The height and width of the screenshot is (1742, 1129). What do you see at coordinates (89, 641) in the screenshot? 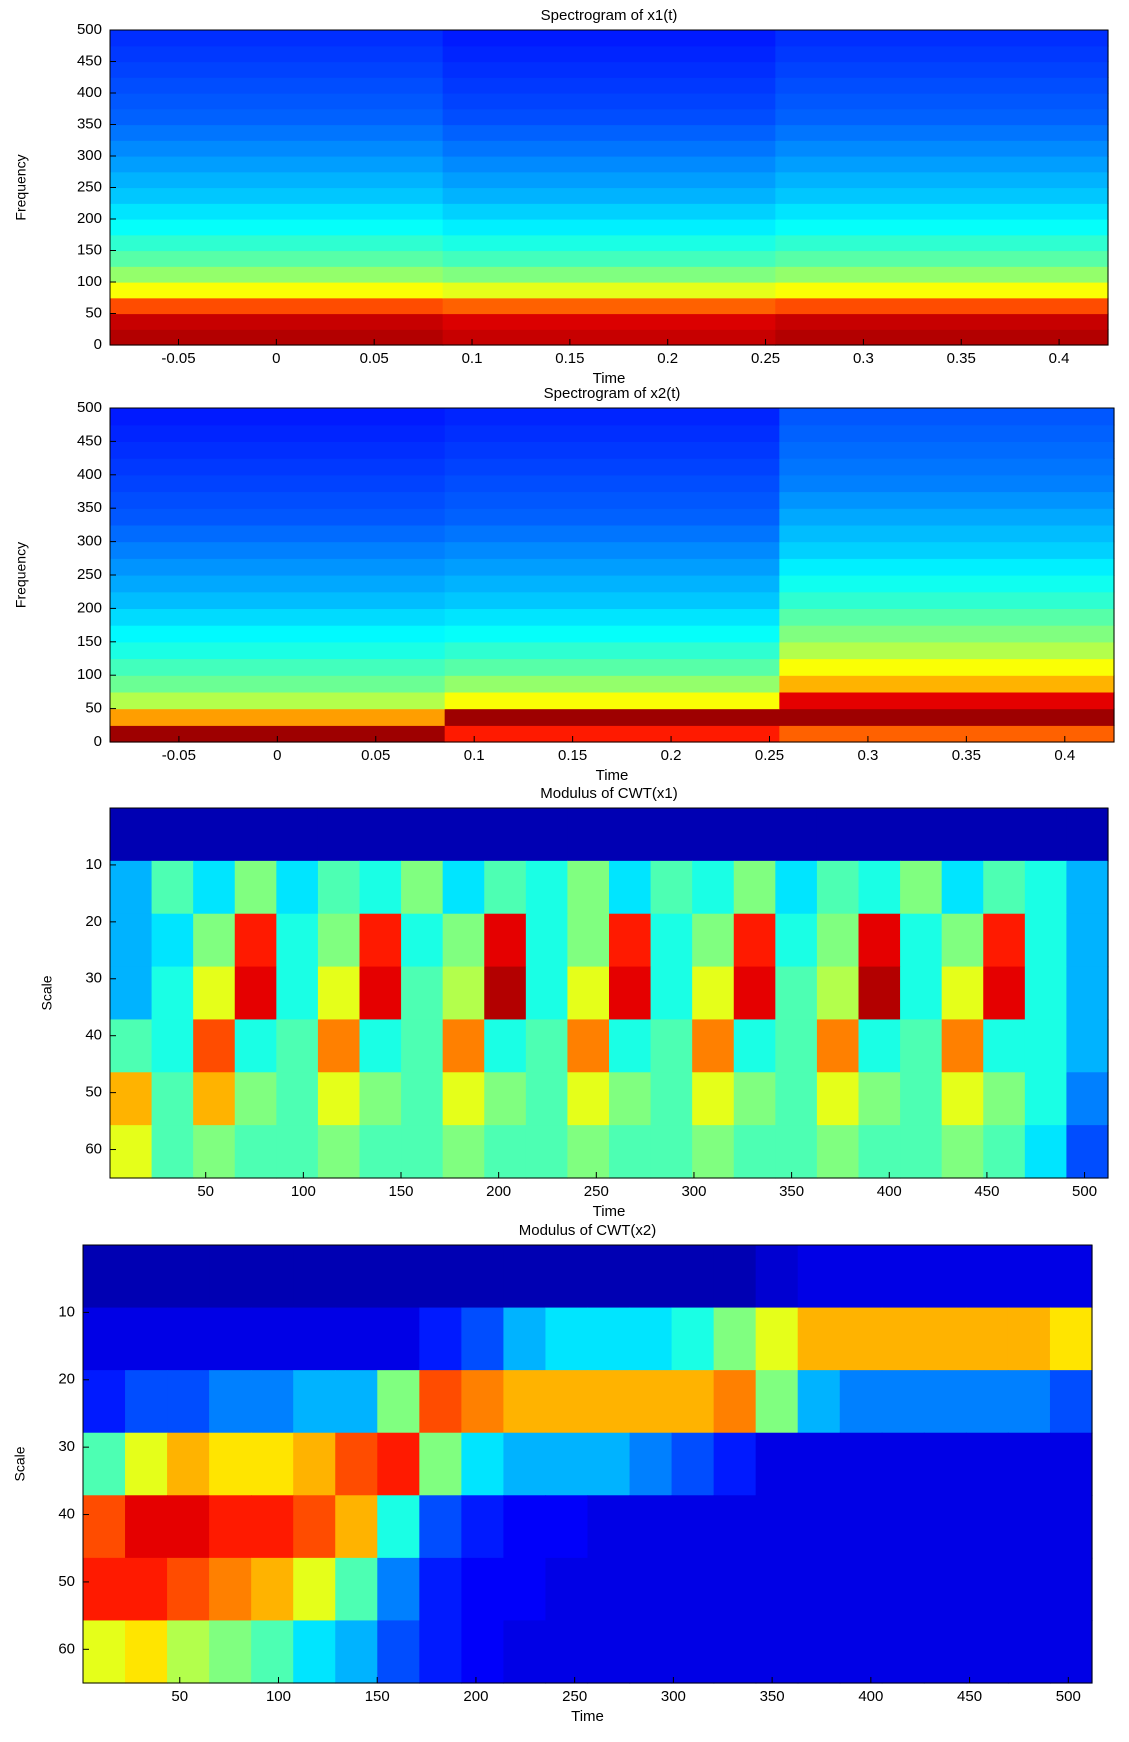
I see `y-tick-label: 150` at bounding box center [89, 641].